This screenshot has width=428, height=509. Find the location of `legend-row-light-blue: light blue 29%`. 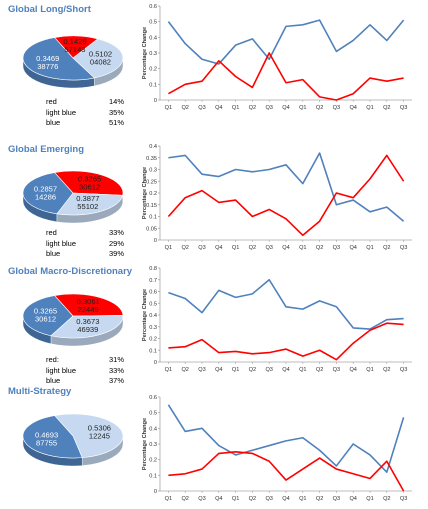

legend-row-light-blue: light blue 29% is located at coordinates (85, 244).